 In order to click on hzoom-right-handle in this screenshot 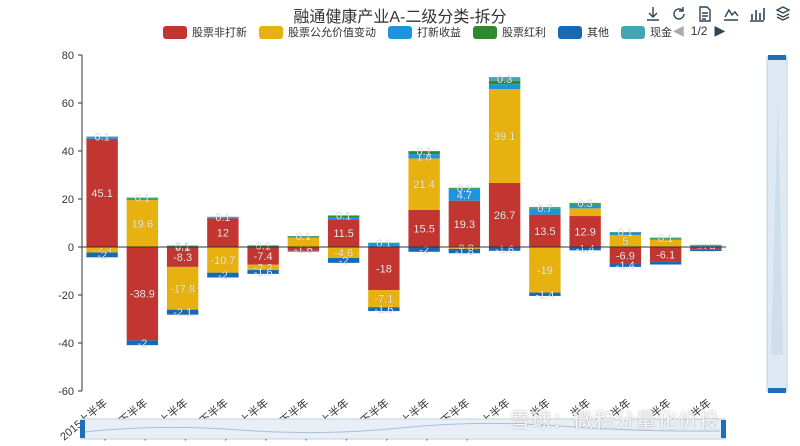, I will do `click(723, 429)`.